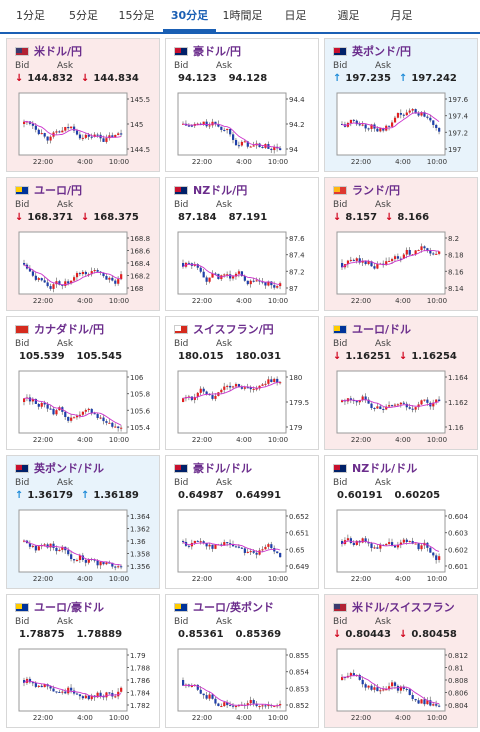 The image size is (480, 732). I want to click on currency-pair-link: ユーロ/英ポンド, so click(234, 607).